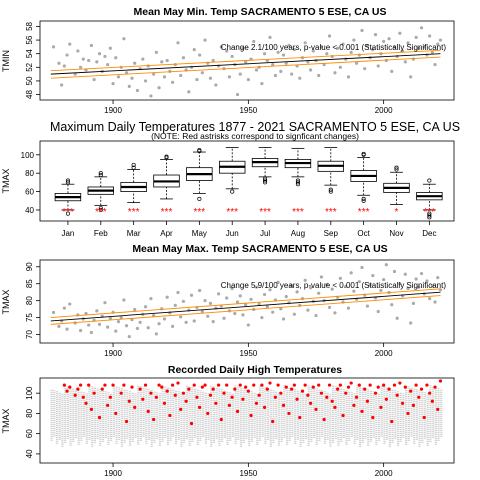 This screenshot has width=480, height=480. Describe the element at coordinates (29, 300) in the screenshot. I see `panel3-ytick-label: 80` at that location.